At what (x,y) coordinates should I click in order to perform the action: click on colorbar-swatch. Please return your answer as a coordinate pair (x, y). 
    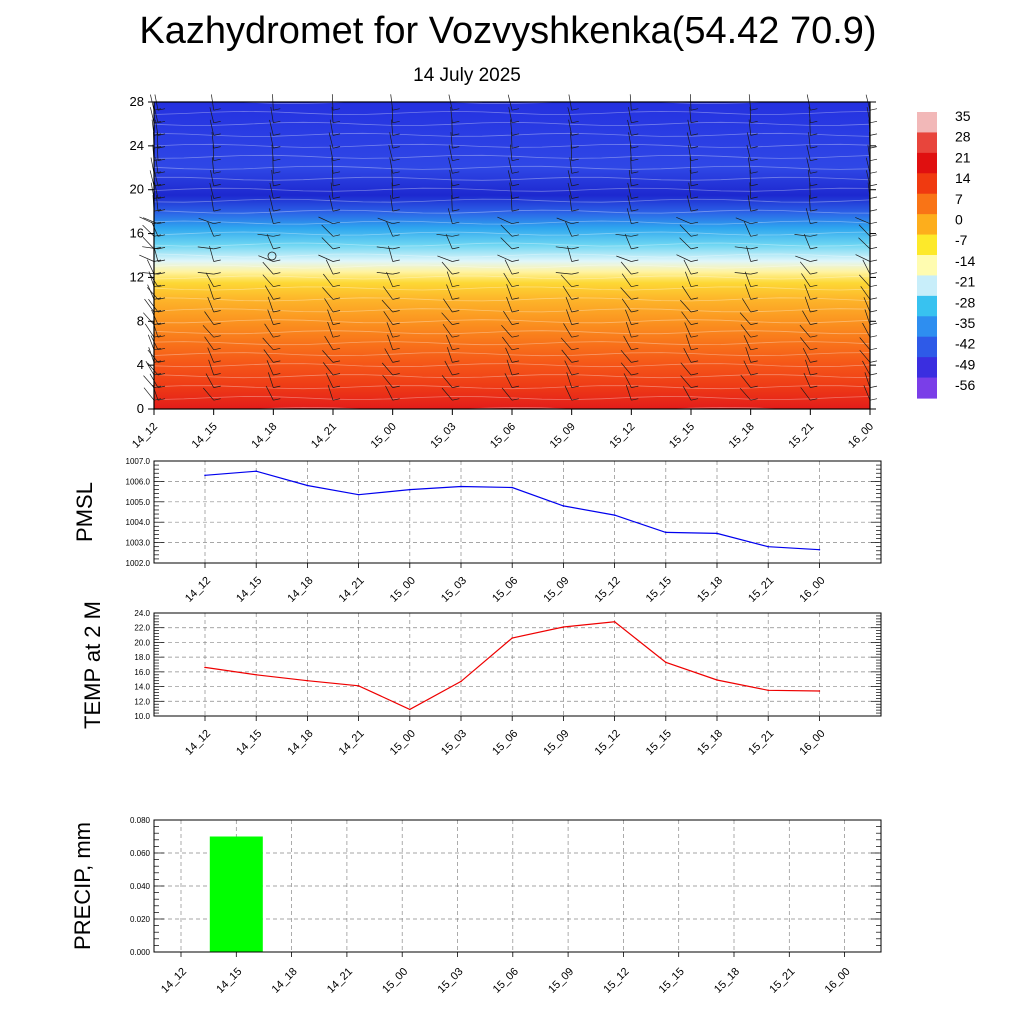
    Looking at the image, I should click on (927, 327).